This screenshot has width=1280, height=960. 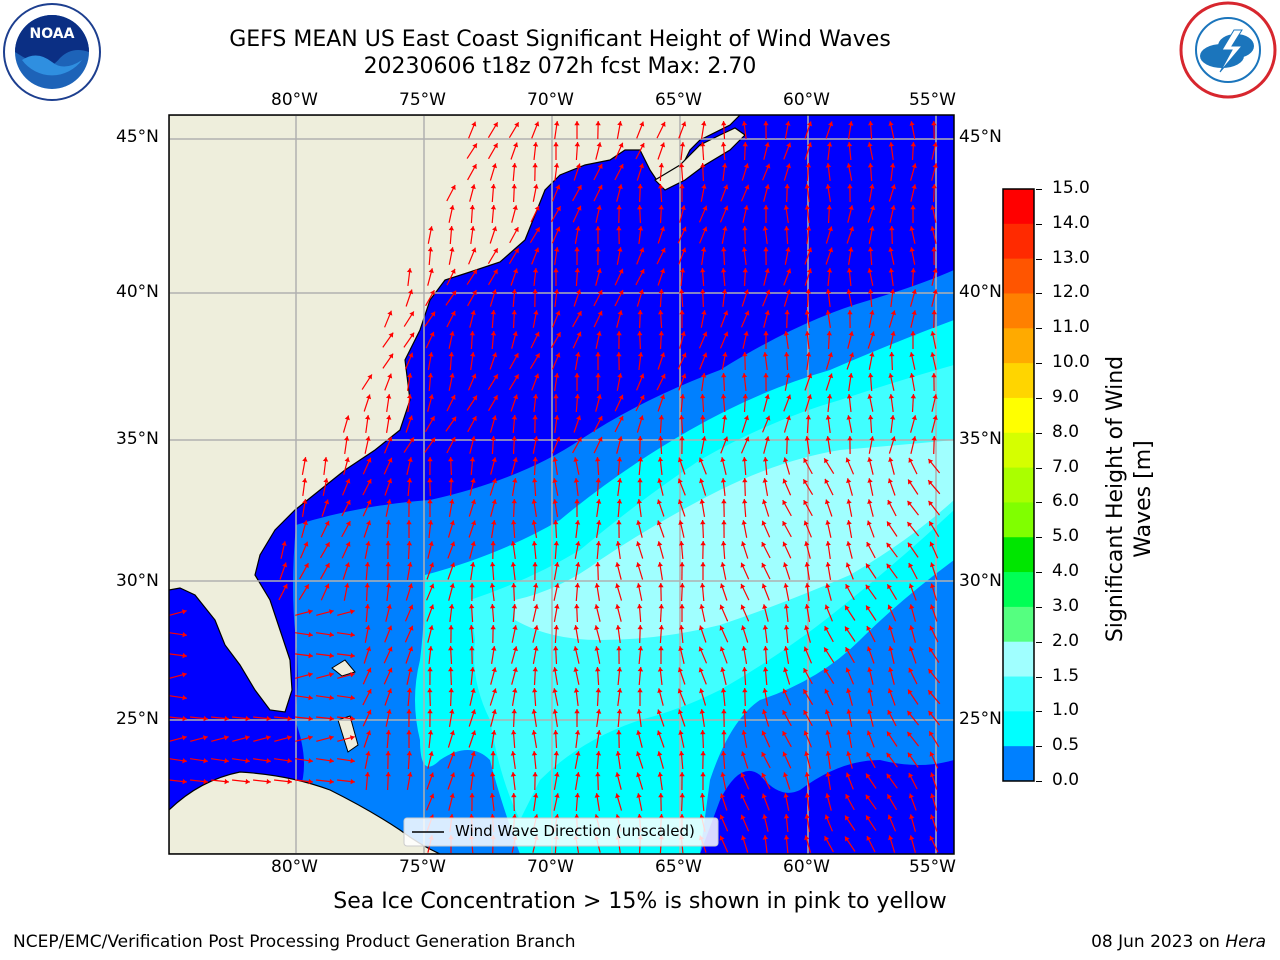 What do you see at coordinates (1143, 499) in the screenshot?
I see `colorbar-label-line2: Waves [m]` at bounding box center [1143, 499].